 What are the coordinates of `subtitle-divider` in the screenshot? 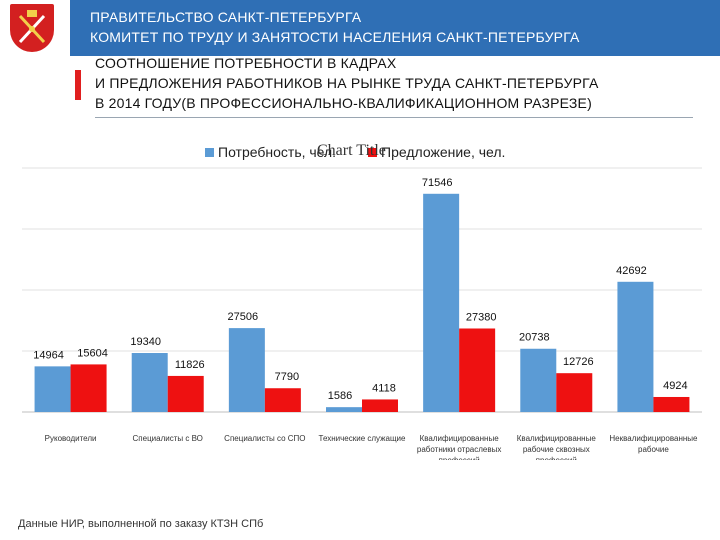 It's located at (394, 117).